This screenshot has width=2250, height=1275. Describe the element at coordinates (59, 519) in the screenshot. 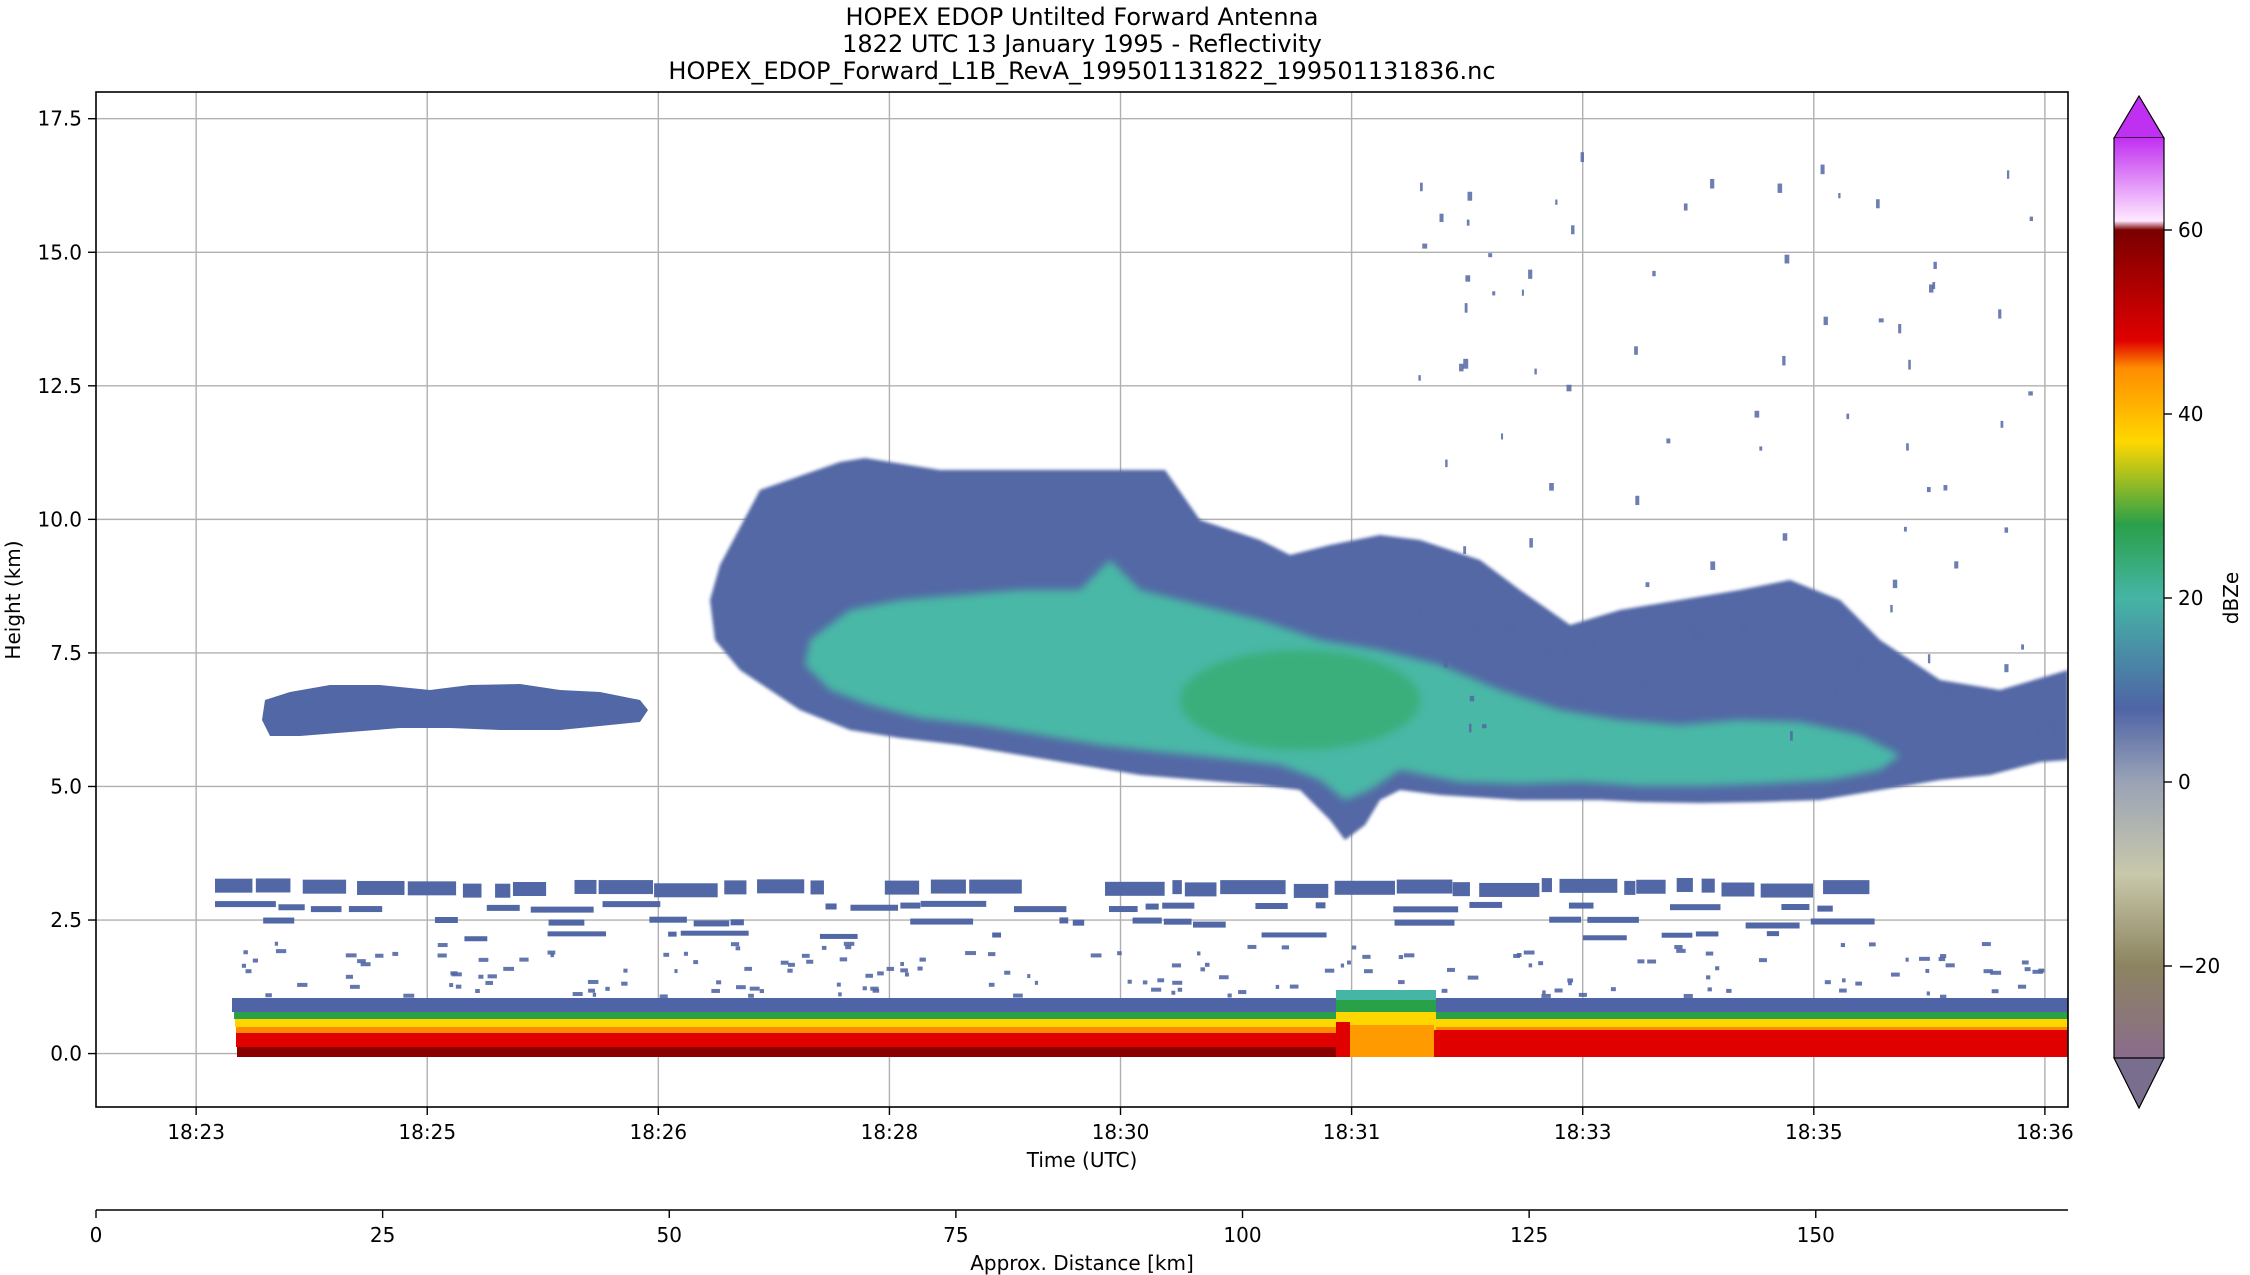

I see `y-tick-label: 10.0` at that location.